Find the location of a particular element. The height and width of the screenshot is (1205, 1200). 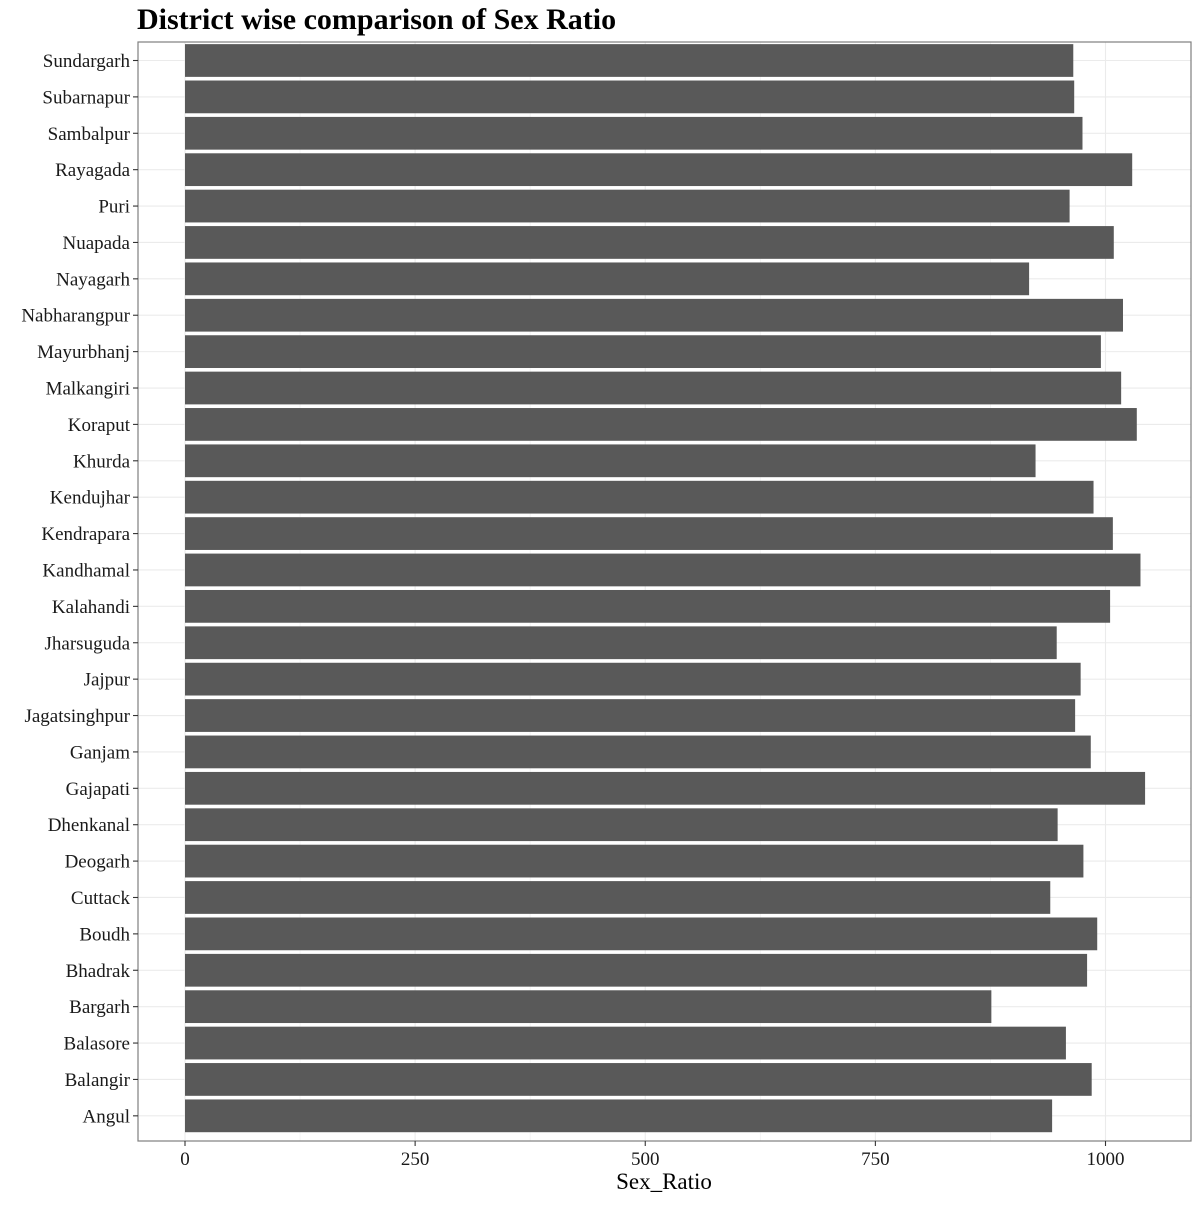

bar-bargarh is located at coordinates (588, 1007).